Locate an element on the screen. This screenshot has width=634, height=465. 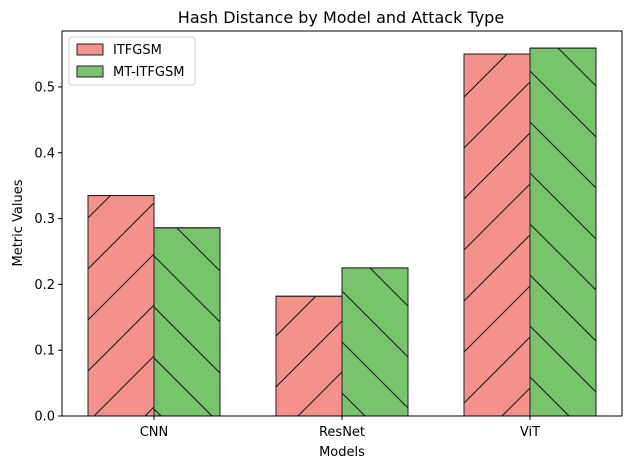
y-axis-label: Metric Values is located at coordinates (18, 222).